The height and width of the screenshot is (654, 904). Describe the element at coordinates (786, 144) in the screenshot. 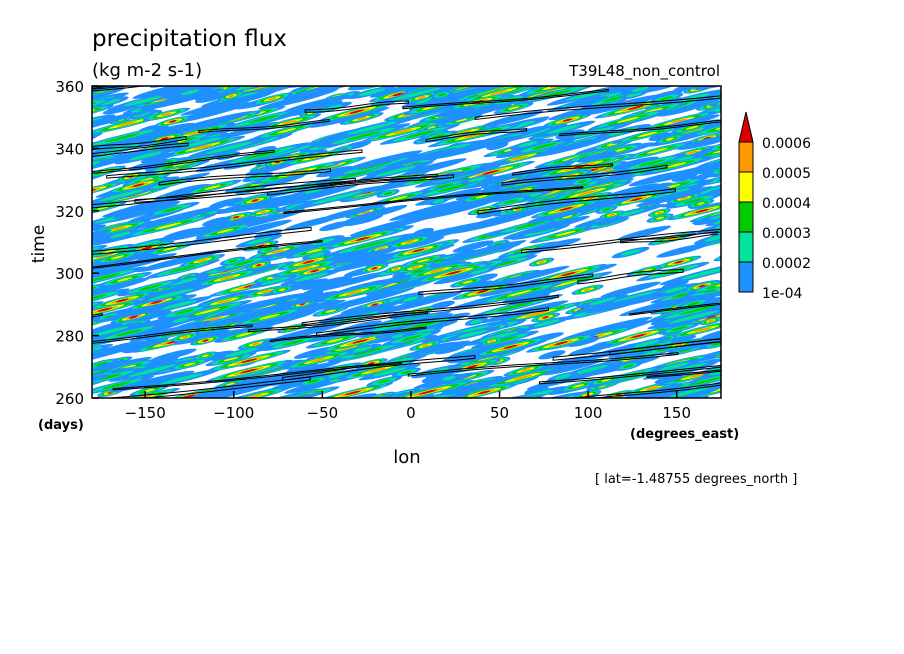

I see `colorbar-label: 0.0006` at that location.